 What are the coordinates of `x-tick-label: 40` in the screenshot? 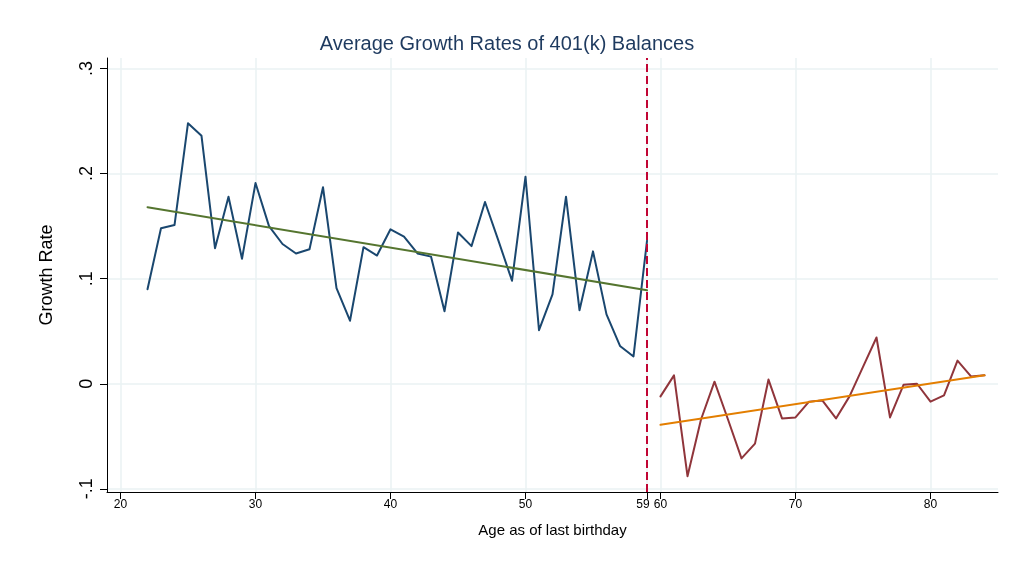 It's located at (390, 504).